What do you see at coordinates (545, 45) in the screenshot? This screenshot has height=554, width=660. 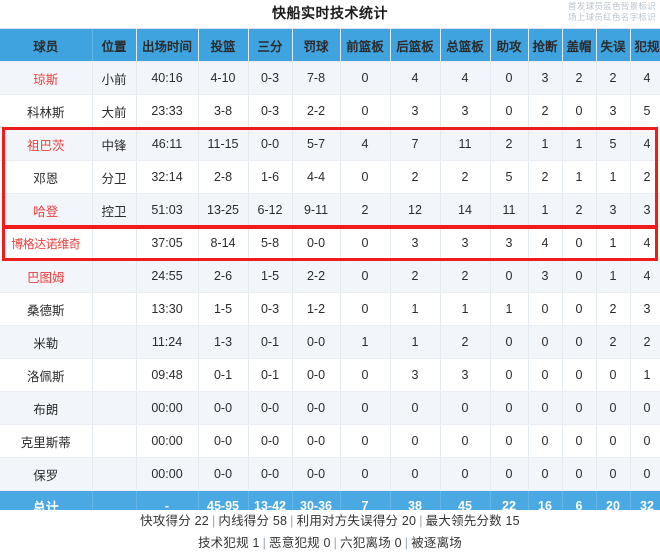 I see `column-header-10: 抢断` at bounding box center [545, 45].